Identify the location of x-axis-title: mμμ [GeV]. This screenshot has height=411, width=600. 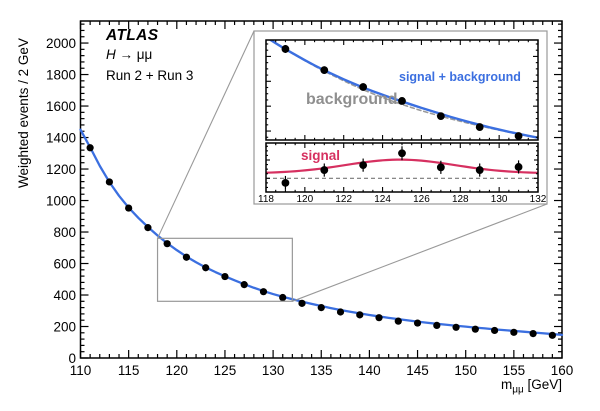
(531, 386).